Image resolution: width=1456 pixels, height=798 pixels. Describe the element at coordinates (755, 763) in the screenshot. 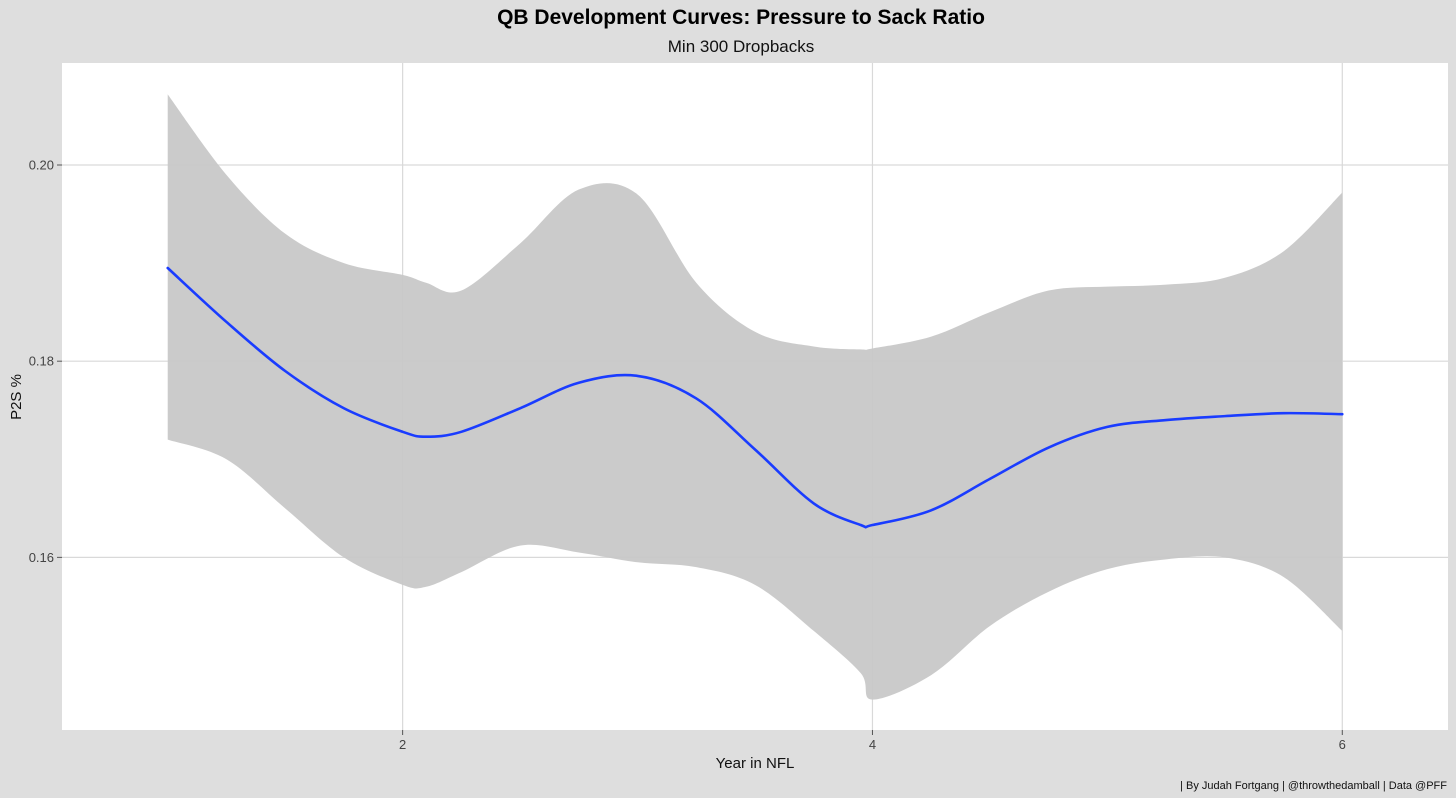

I see `x-axis-title: Year in NFL` at that location.